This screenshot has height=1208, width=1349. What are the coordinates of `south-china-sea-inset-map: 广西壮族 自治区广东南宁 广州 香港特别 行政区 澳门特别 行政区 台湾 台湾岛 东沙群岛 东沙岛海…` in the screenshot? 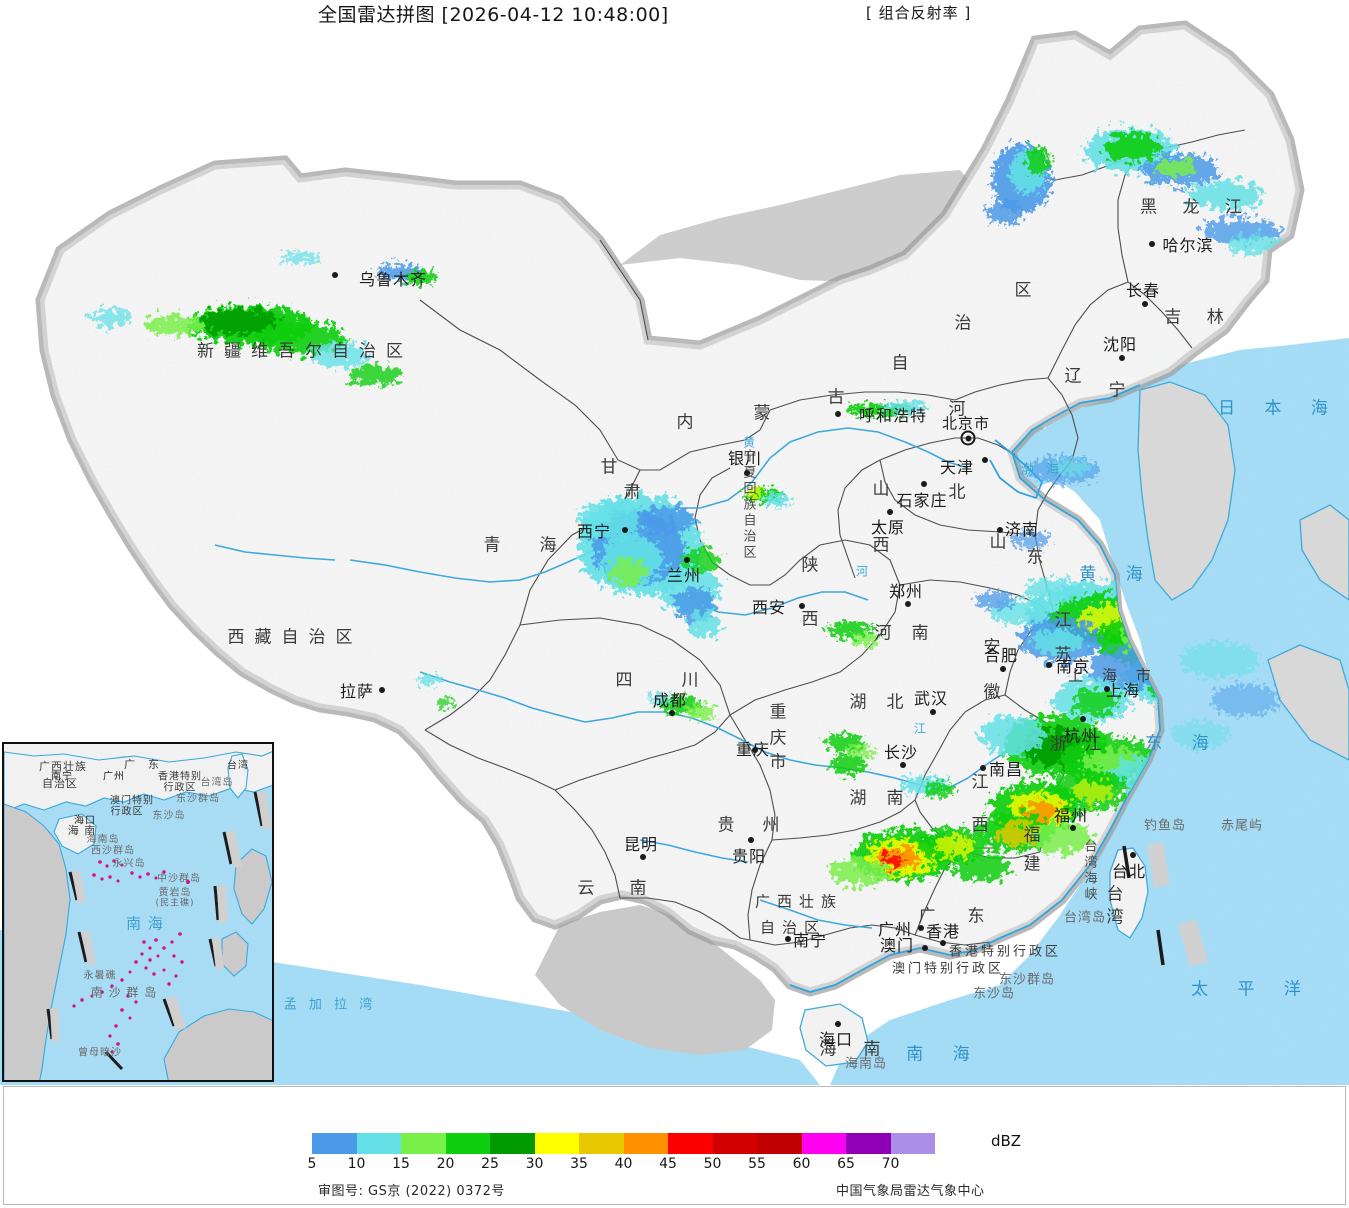 It's located at (138, 912).